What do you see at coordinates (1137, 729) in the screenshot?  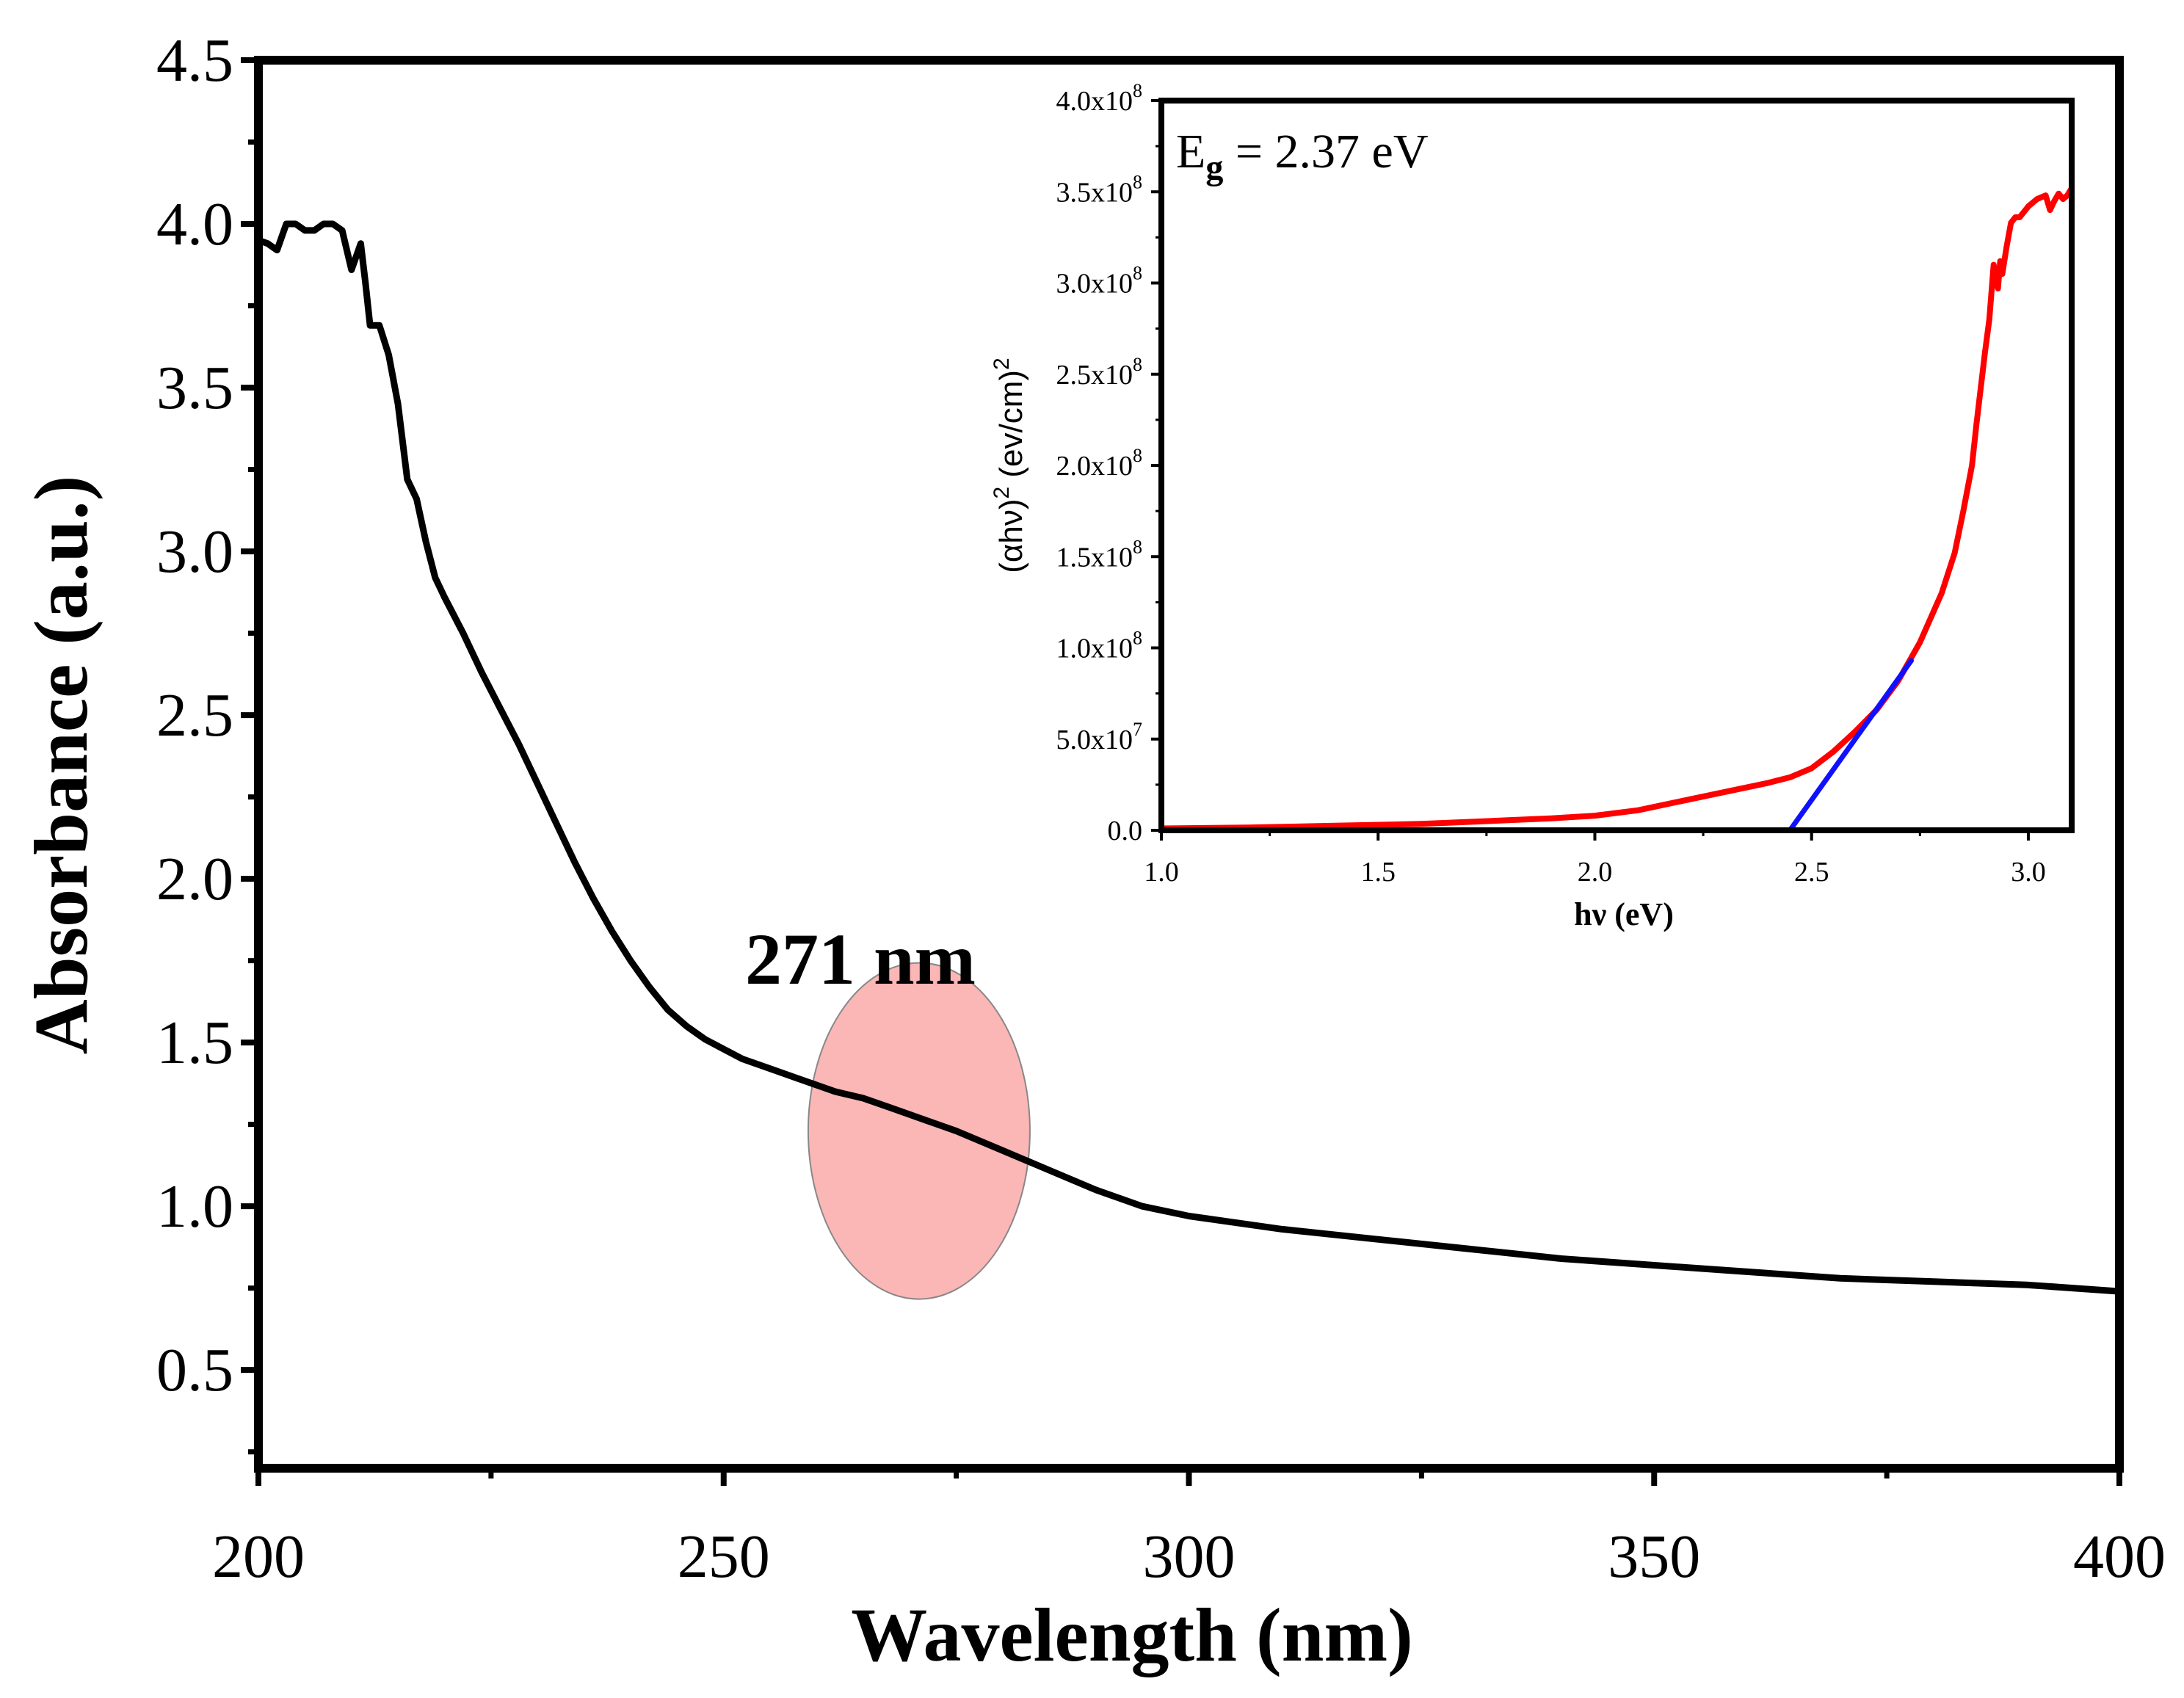 I see `inset-y-tick-exponent: 7` at bounding box center [1137, 729].